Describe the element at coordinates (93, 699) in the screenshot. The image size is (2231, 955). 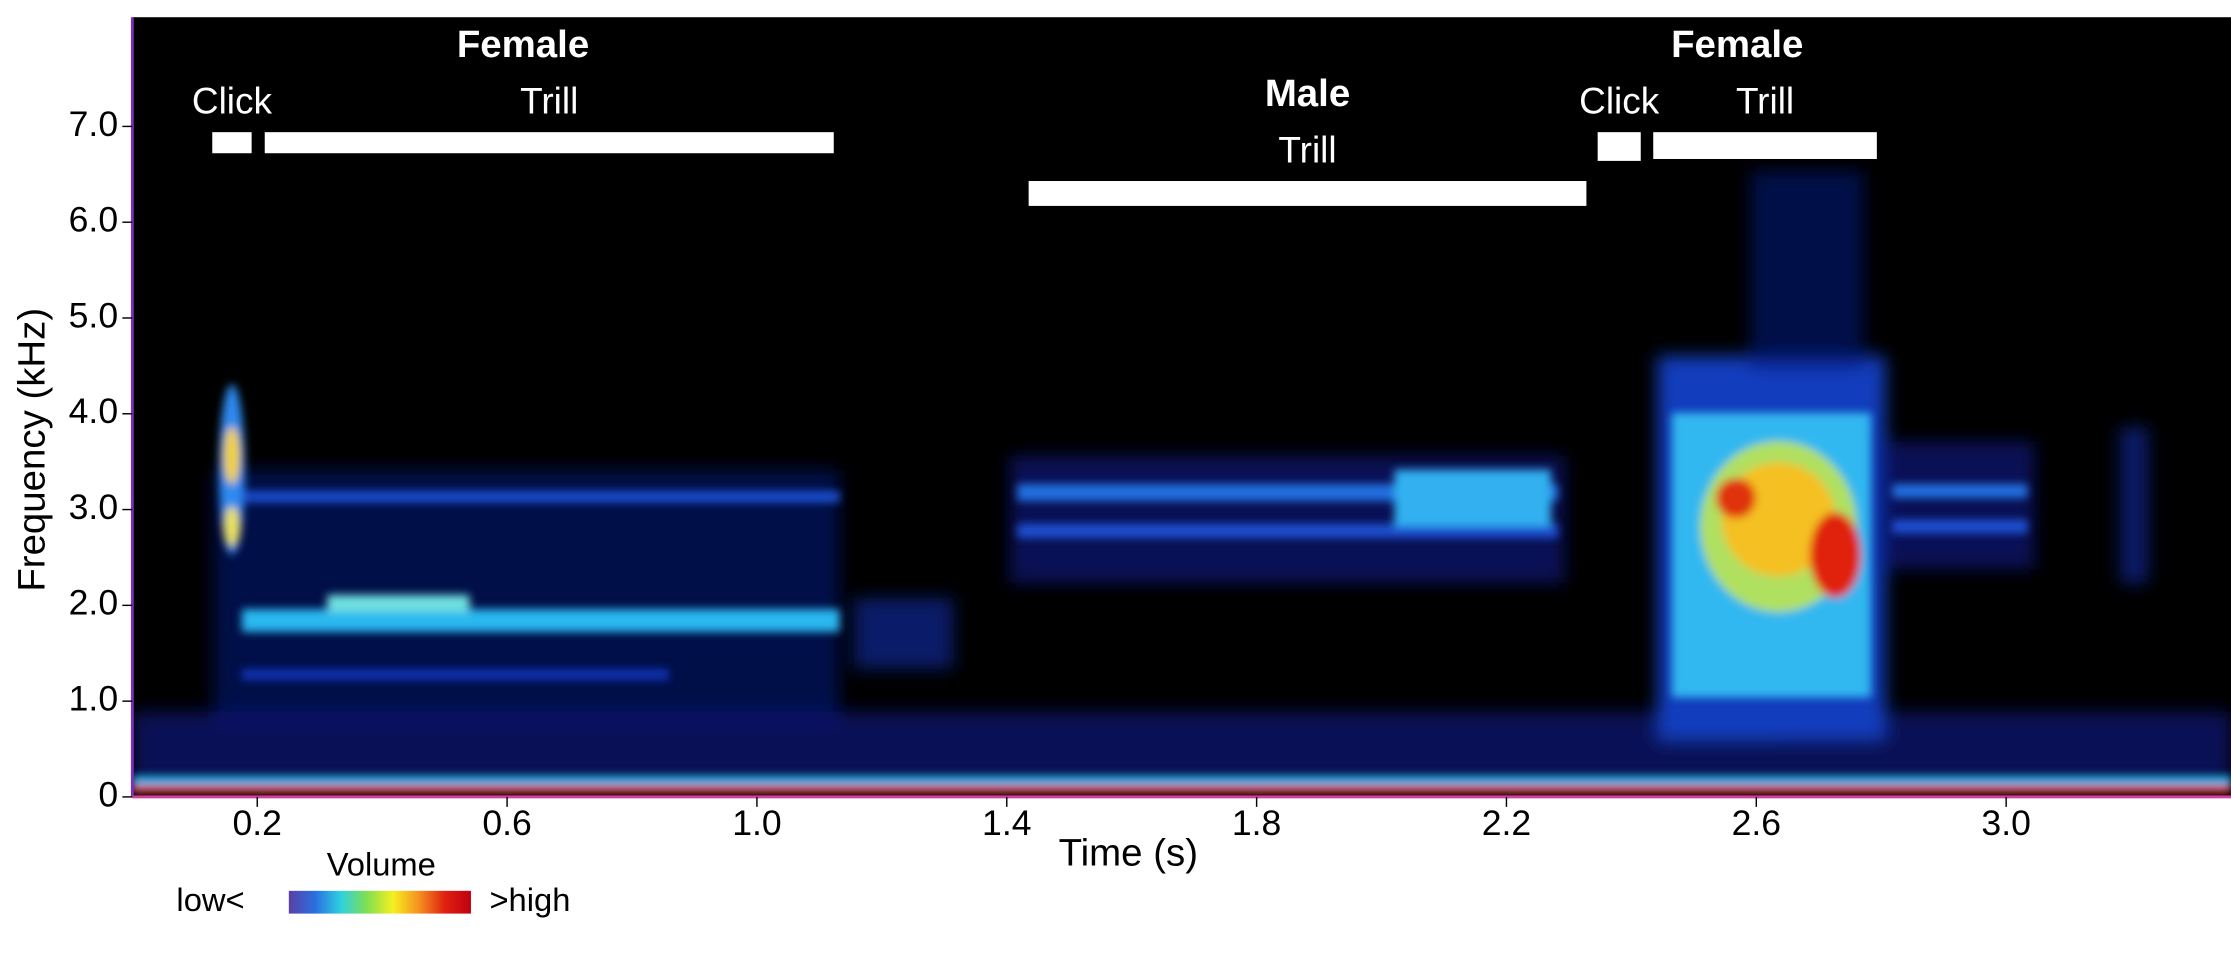
I see `y-tick-label: 1.0` at that location.